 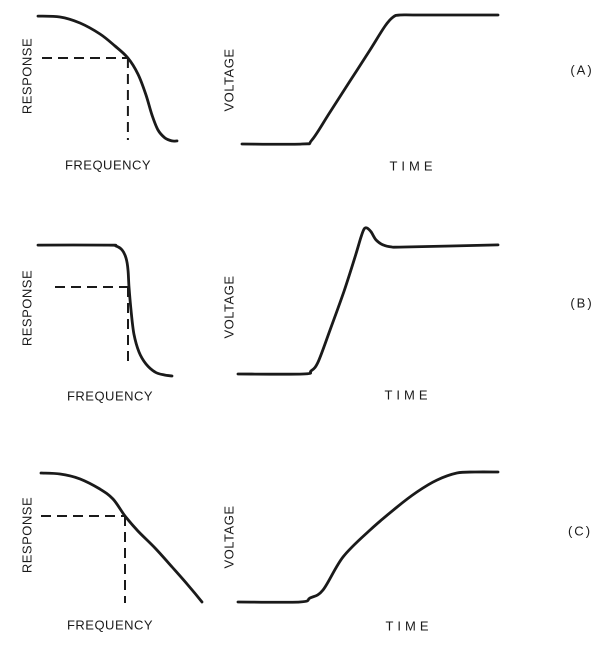 What do you see at coordinates (582, 70) in the screenshot?
I see `panel-label-a: (A)` at bounding box center [582, 70].